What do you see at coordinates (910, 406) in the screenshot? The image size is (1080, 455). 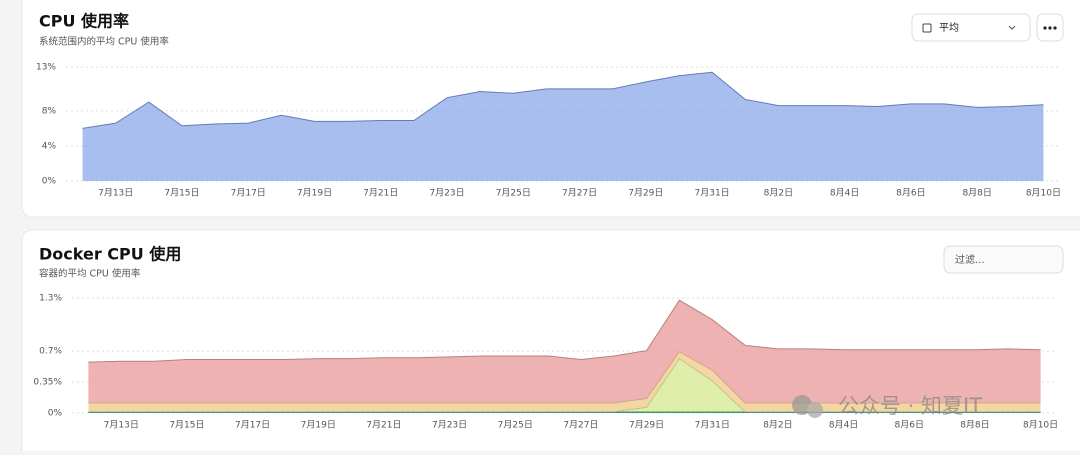 I see `watermark-text: 公众号 · 知夏IT` at bounding box center [910, 406].